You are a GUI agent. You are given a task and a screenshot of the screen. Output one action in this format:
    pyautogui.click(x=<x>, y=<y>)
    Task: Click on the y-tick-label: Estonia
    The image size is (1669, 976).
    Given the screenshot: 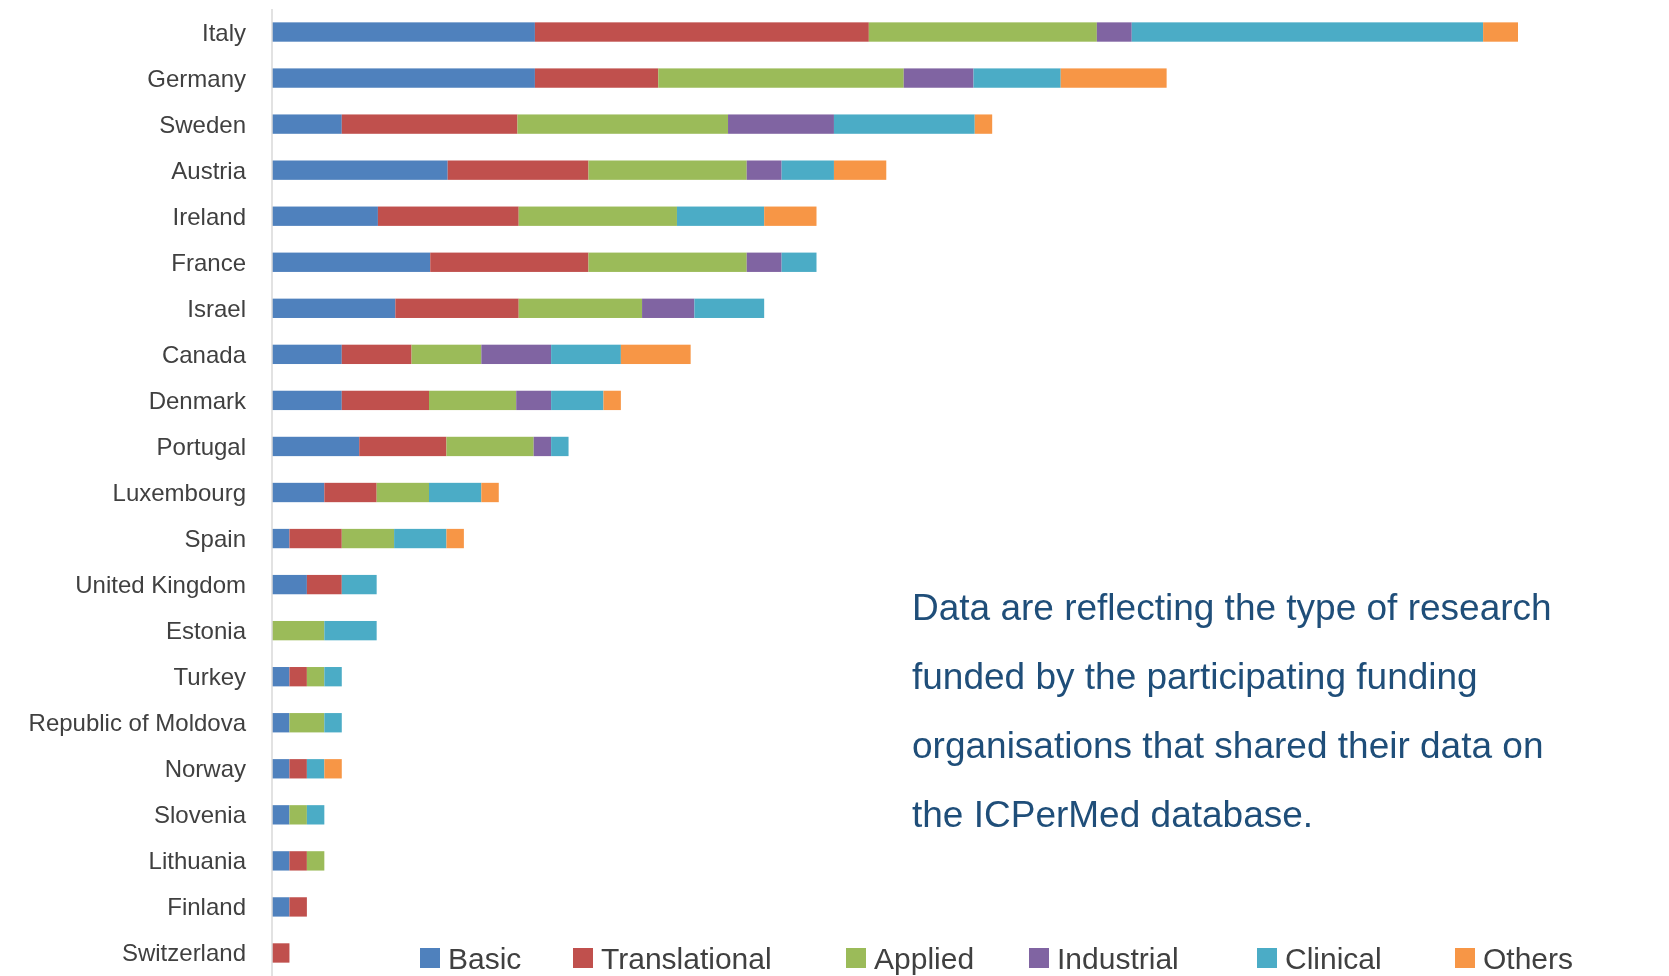 What is the action you would take?
    pyautogui.click(x=206, y=631)
    